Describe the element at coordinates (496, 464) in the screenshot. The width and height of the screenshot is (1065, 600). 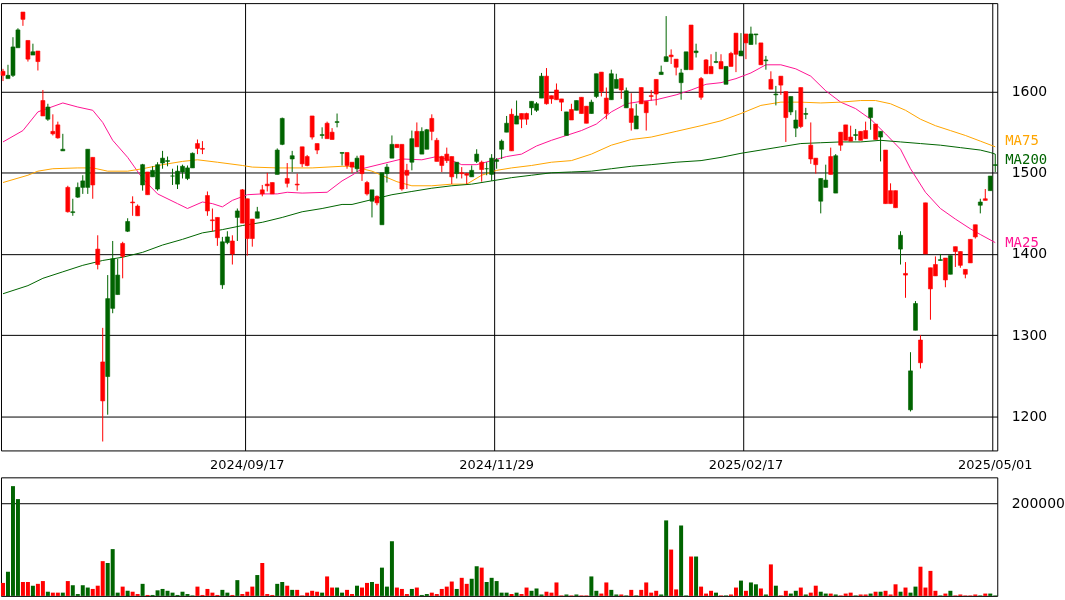
I see `x-tick-label: 2024/11/29` at that location.